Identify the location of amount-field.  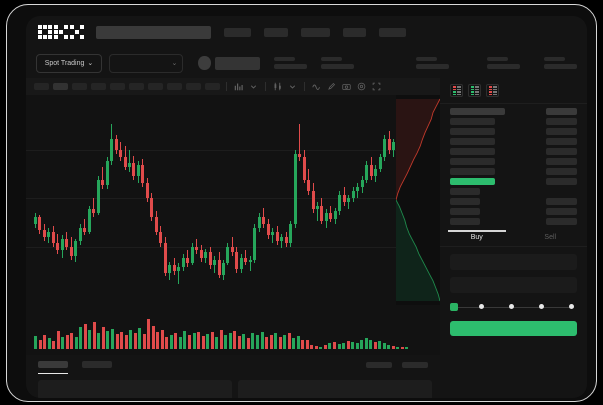
(513, 285).